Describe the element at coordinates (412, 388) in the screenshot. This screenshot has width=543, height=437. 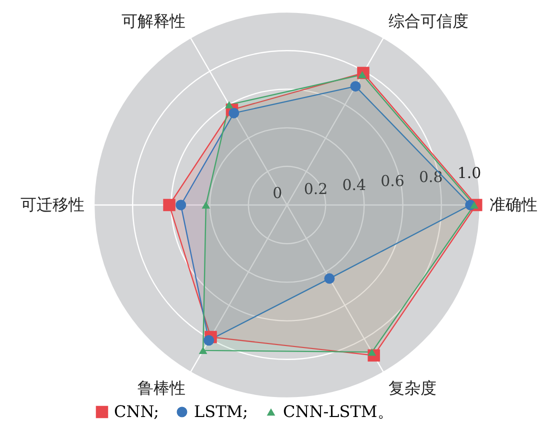
I see `spoke-label: 复杂度` at that location.